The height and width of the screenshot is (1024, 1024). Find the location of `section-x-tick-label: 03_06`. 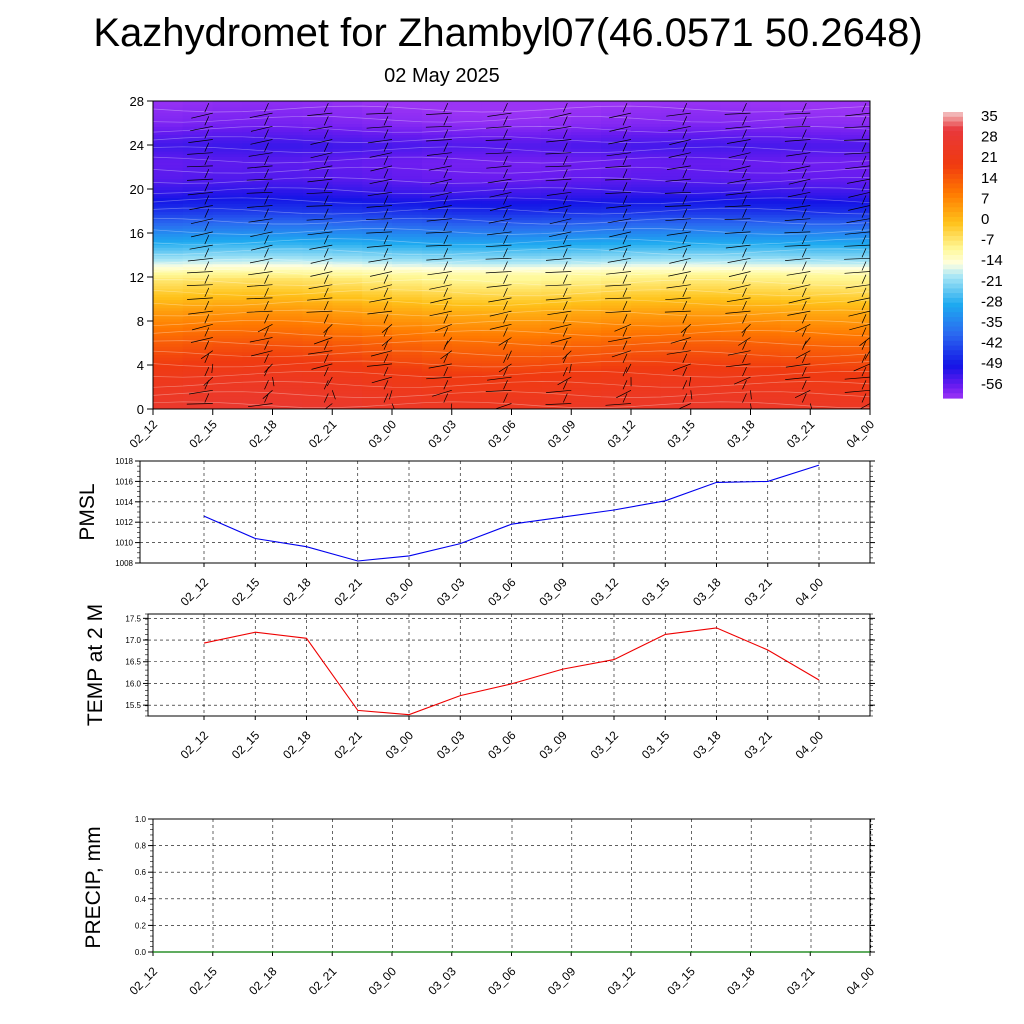

section-x-tick-label: 03_06 is located at coordinates (502, 434).